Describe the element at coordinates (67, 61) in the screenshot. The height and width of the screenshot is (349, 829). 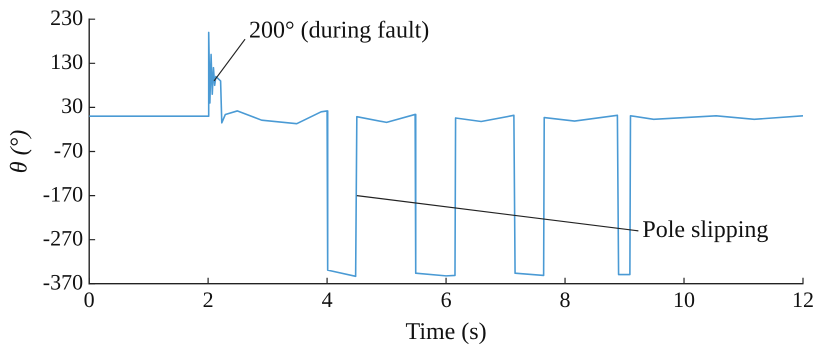
I see `y-tick-label: 130` at that location.